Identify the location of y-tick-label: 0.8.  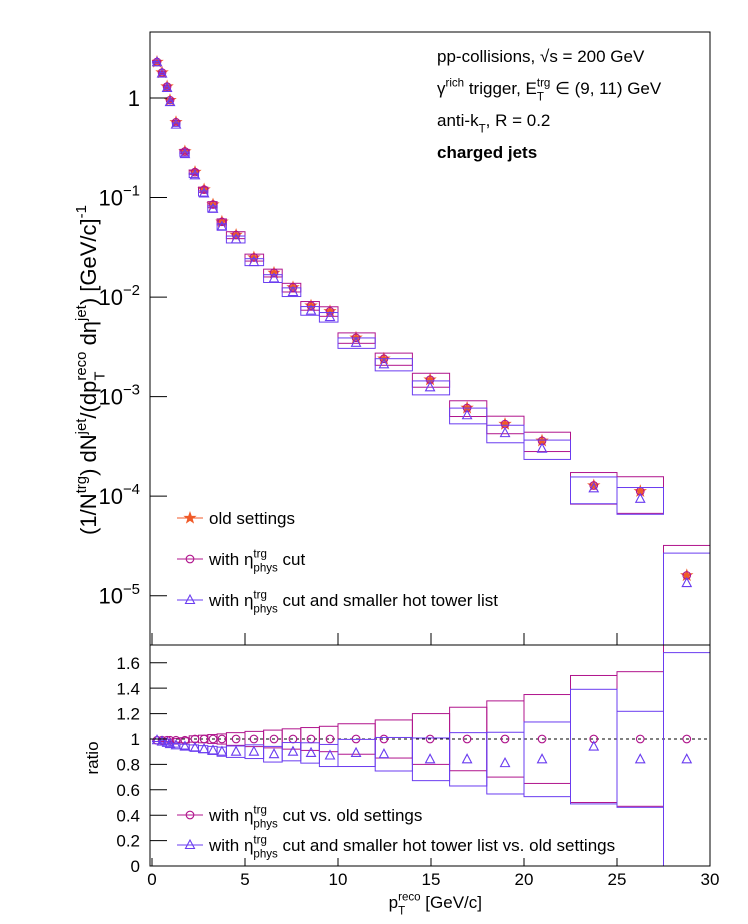
(128, 765).